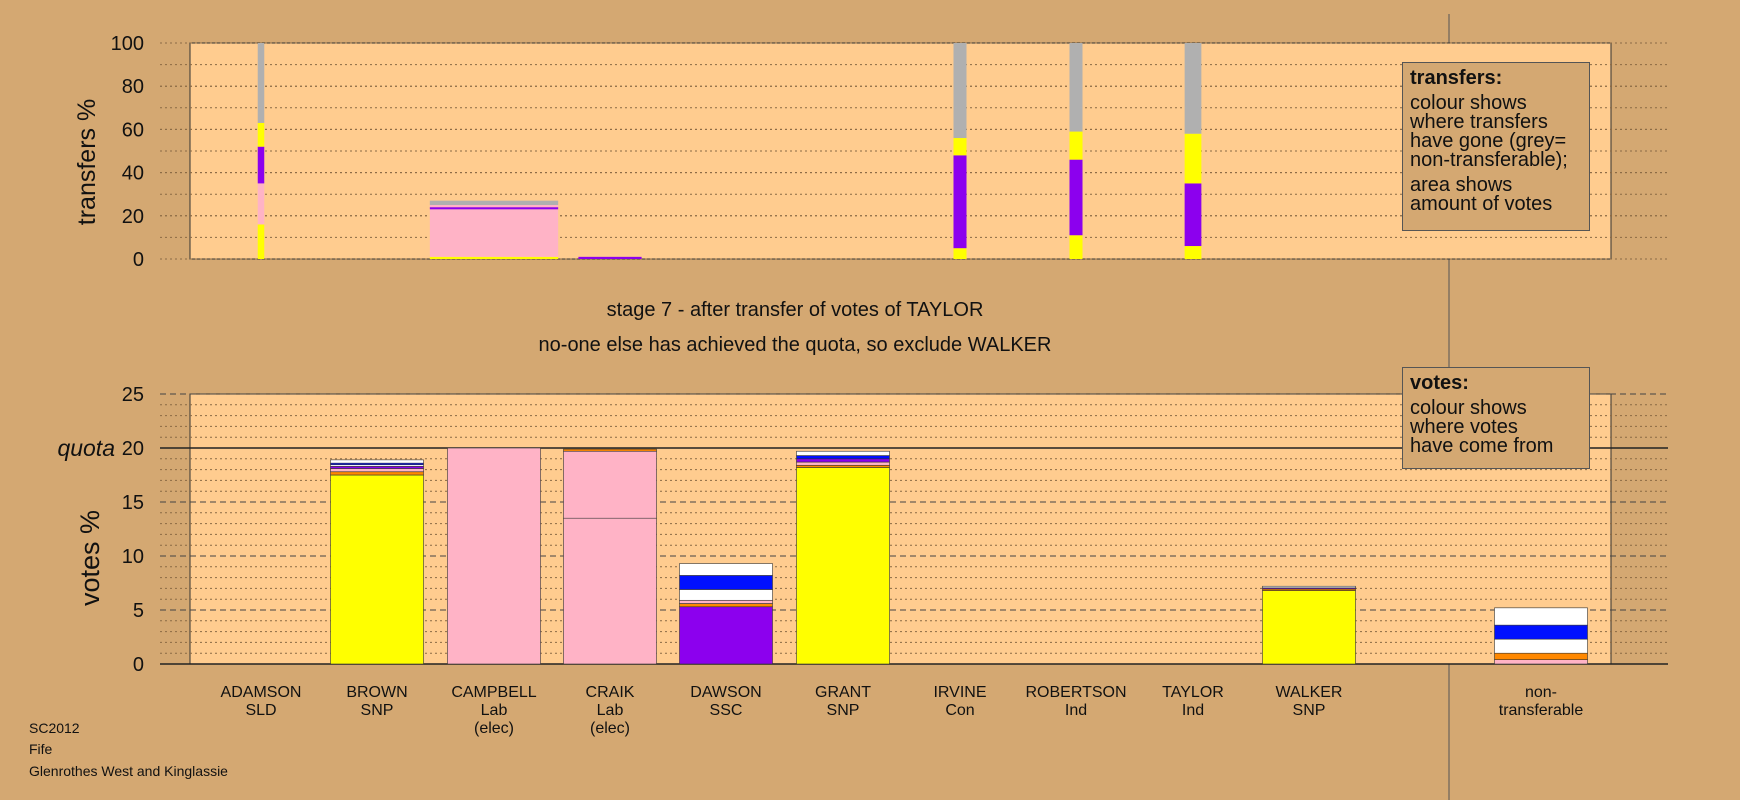  Describe the element at coordinates (959, 710) in the screenshot. I see `candidate-party-label: Con` at that location.